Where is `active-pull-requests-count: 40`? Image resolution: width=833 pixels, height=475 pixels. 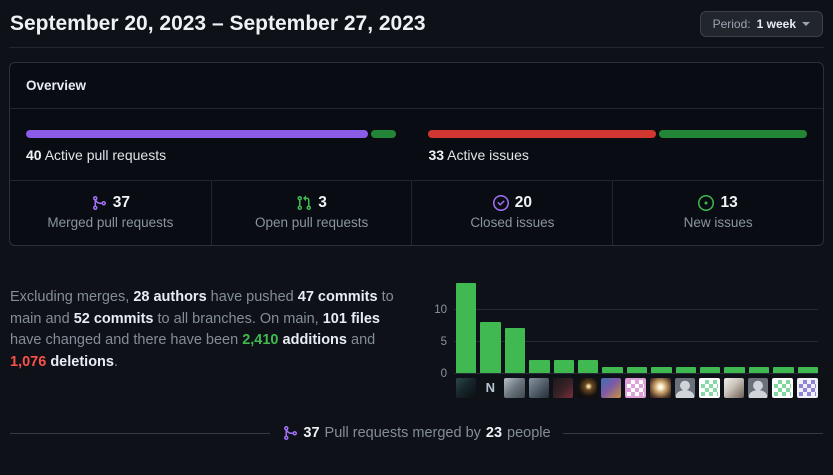
active-pull-requests-count: 40 is located at coordinates (34, 155).